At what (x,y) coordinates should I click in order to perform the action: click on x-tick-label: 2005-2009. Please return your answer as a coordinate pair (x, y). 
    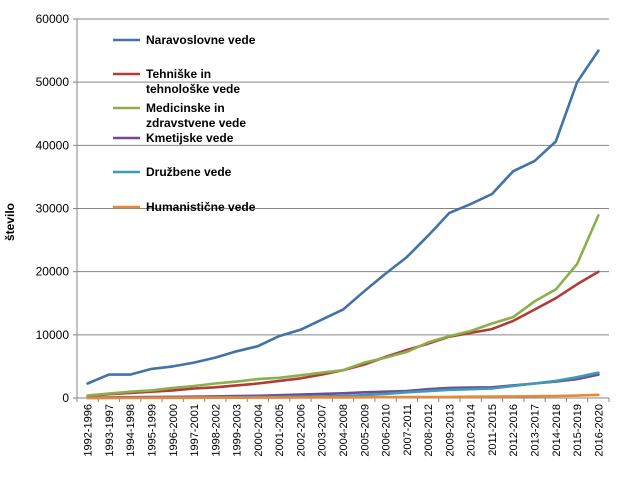
    Looking at the image, I should click on (365, 430).